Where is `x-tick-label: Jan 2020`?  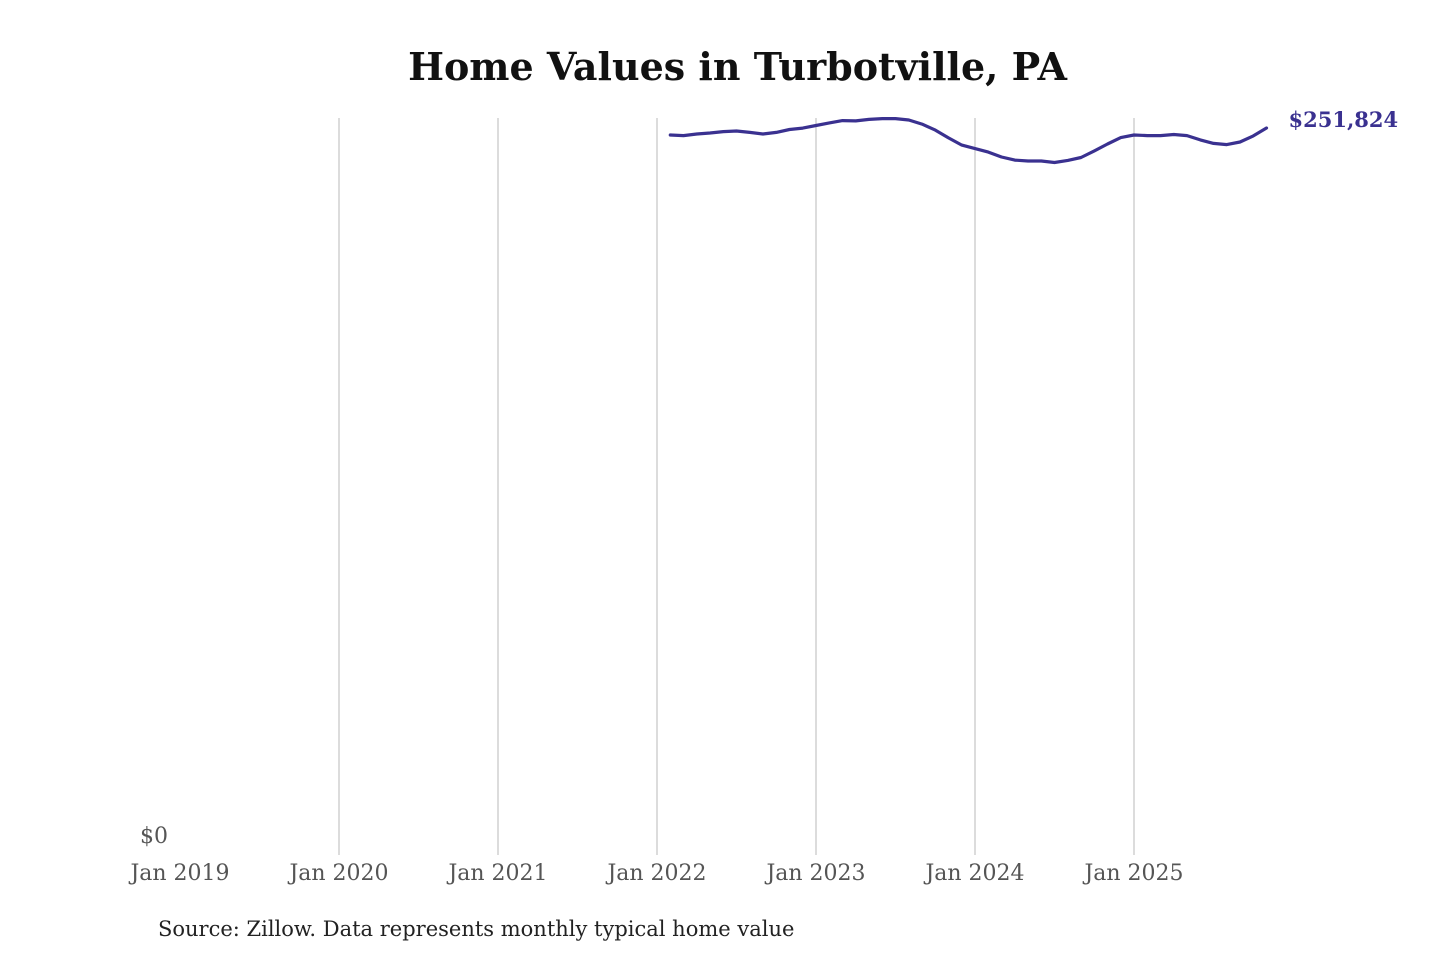
x-tick-label: Jan 2020 is located at coordinates (337, 873).